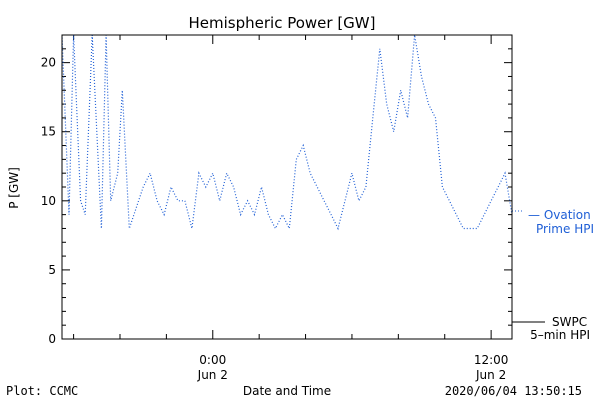 This screenshot has width=600, height=400. I want to click on legend-ovation-label: Prime HPI, so click(565, 229).